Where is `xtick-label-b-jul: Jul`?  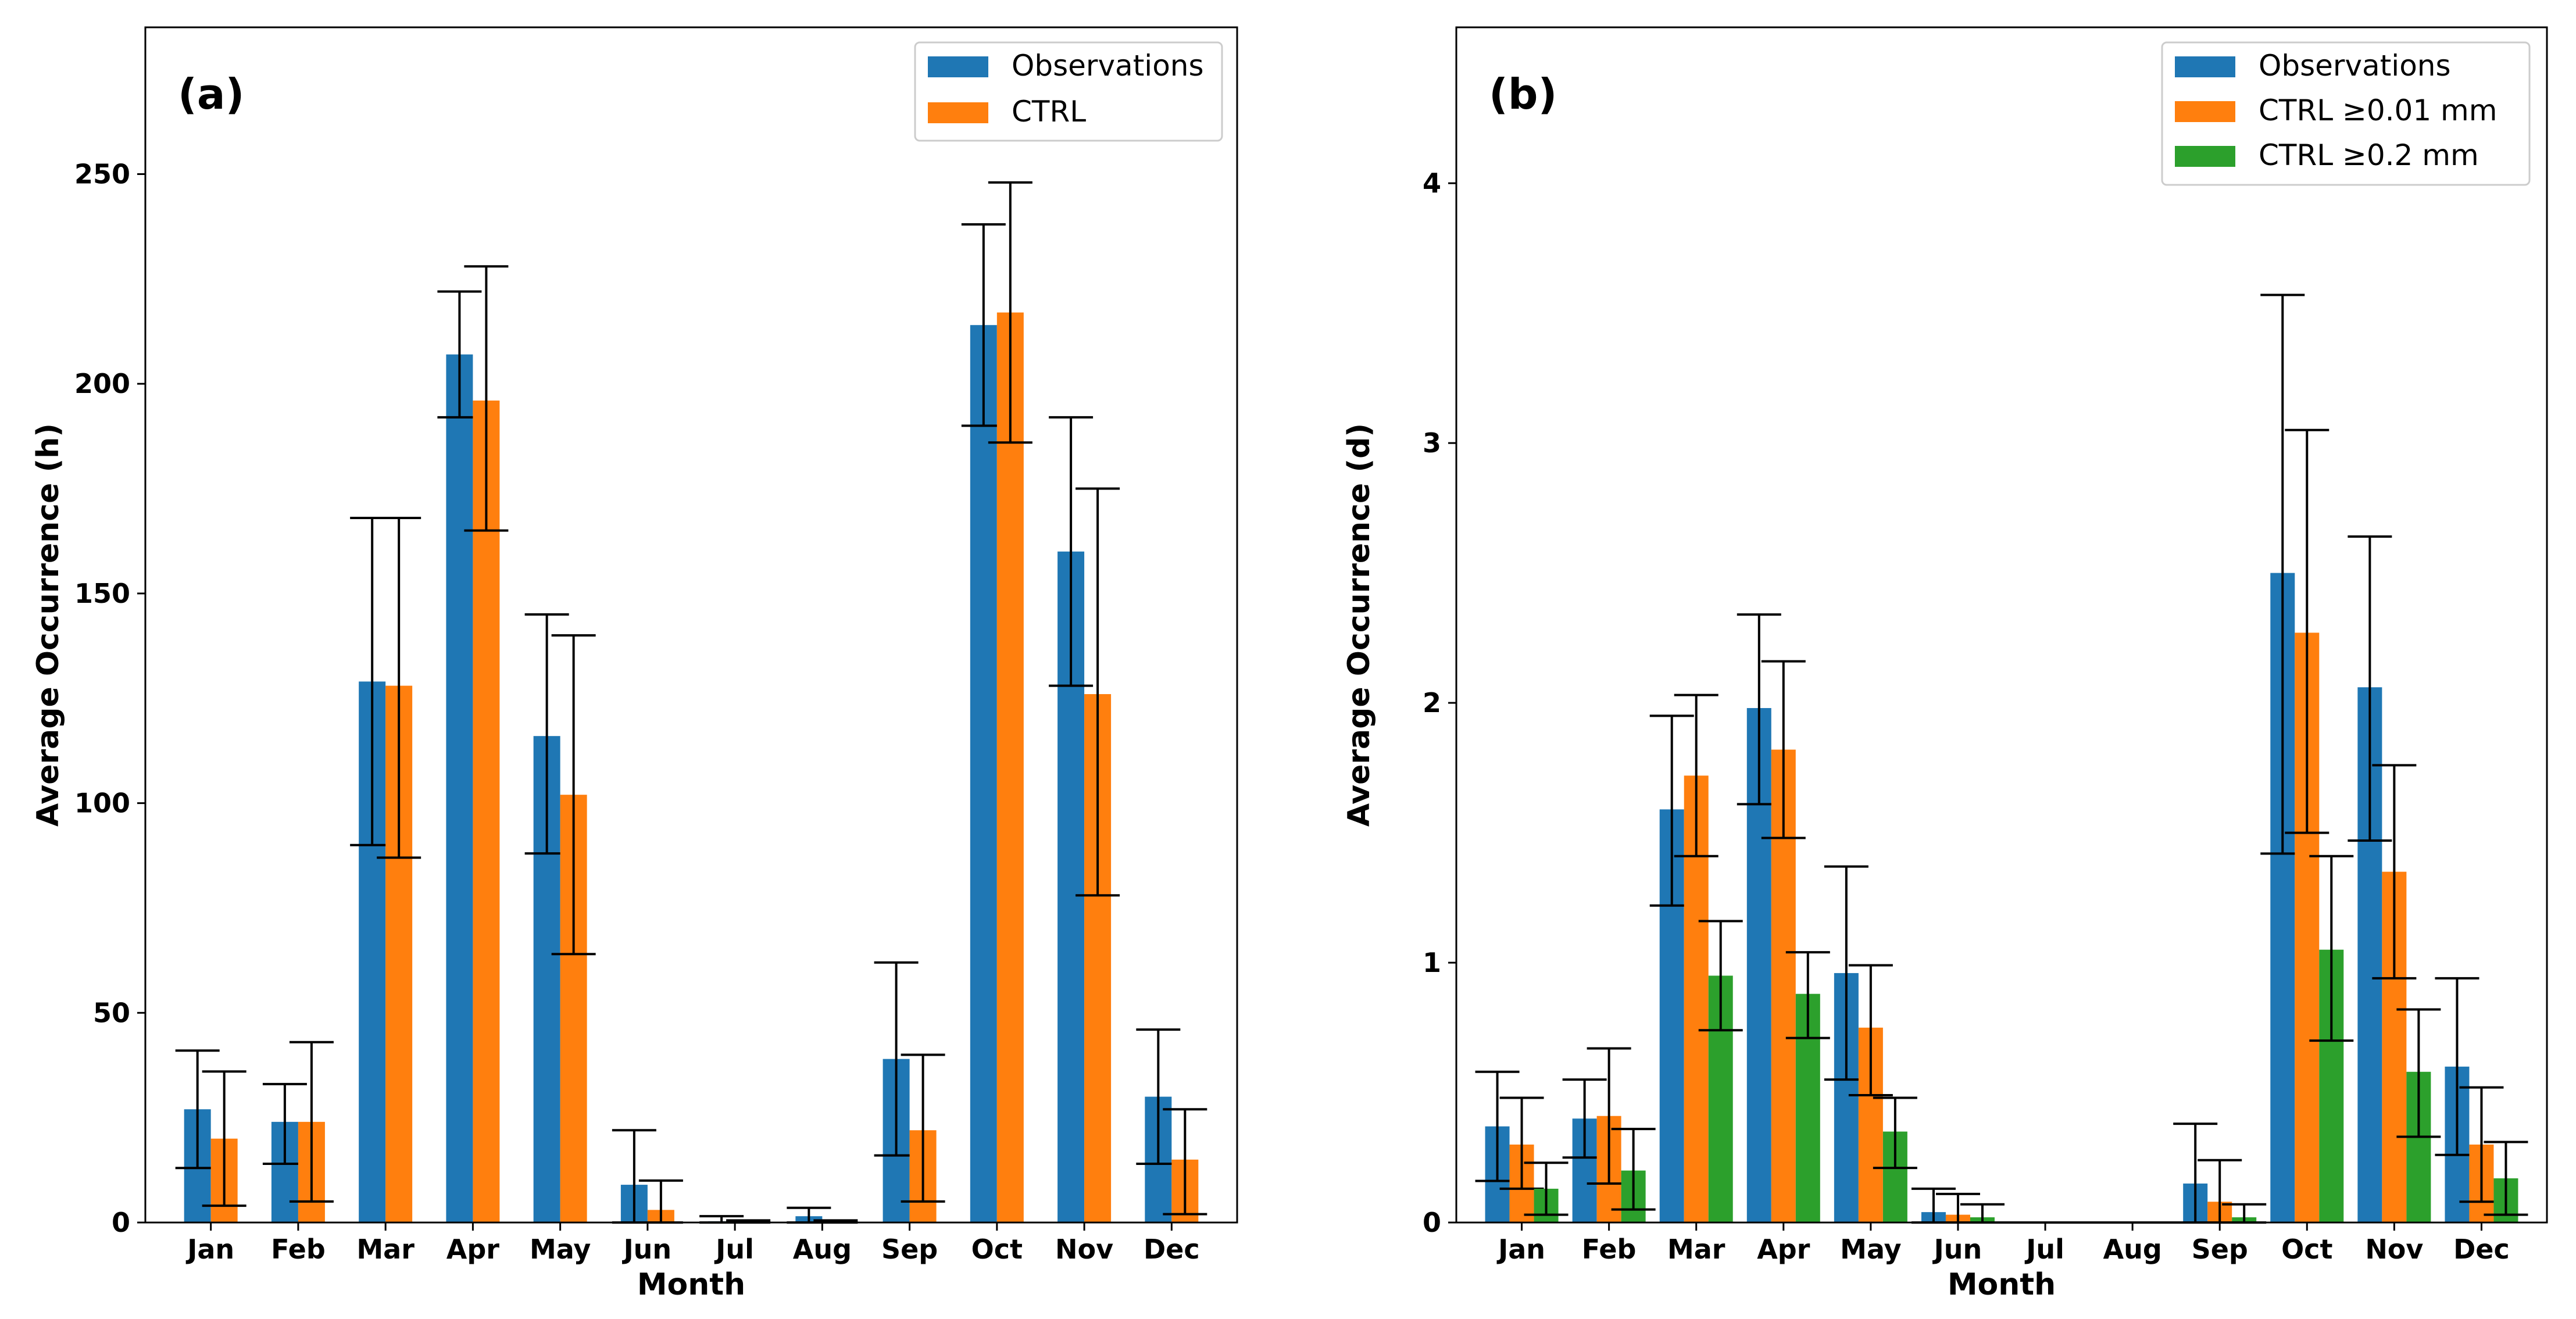
xtick-label-b-jul: Jul is located at coordinates (2044, 1249).